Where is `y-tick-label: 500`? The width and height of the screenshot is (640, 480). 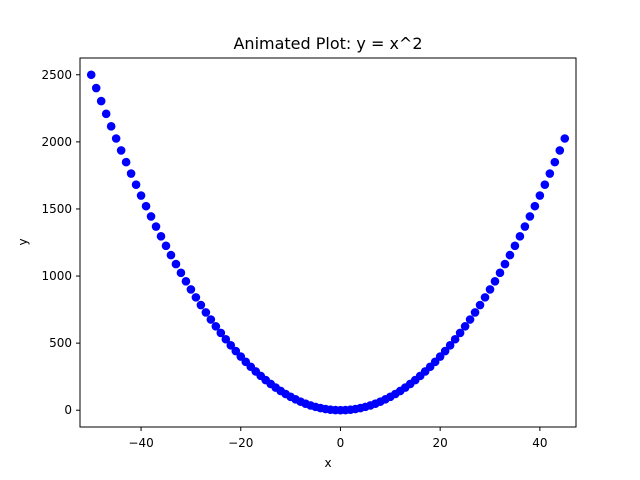
y-tick-label: 500 is located at coordinates (60, 343).